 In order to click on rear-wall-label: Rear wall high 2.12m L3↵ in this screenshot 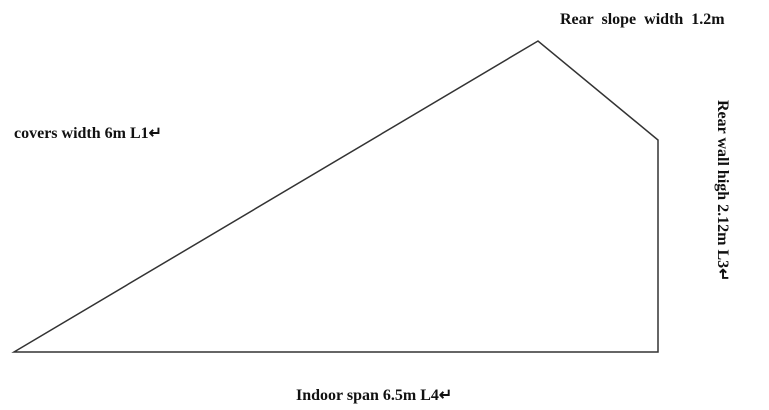, I will do `click(722, 191)`.